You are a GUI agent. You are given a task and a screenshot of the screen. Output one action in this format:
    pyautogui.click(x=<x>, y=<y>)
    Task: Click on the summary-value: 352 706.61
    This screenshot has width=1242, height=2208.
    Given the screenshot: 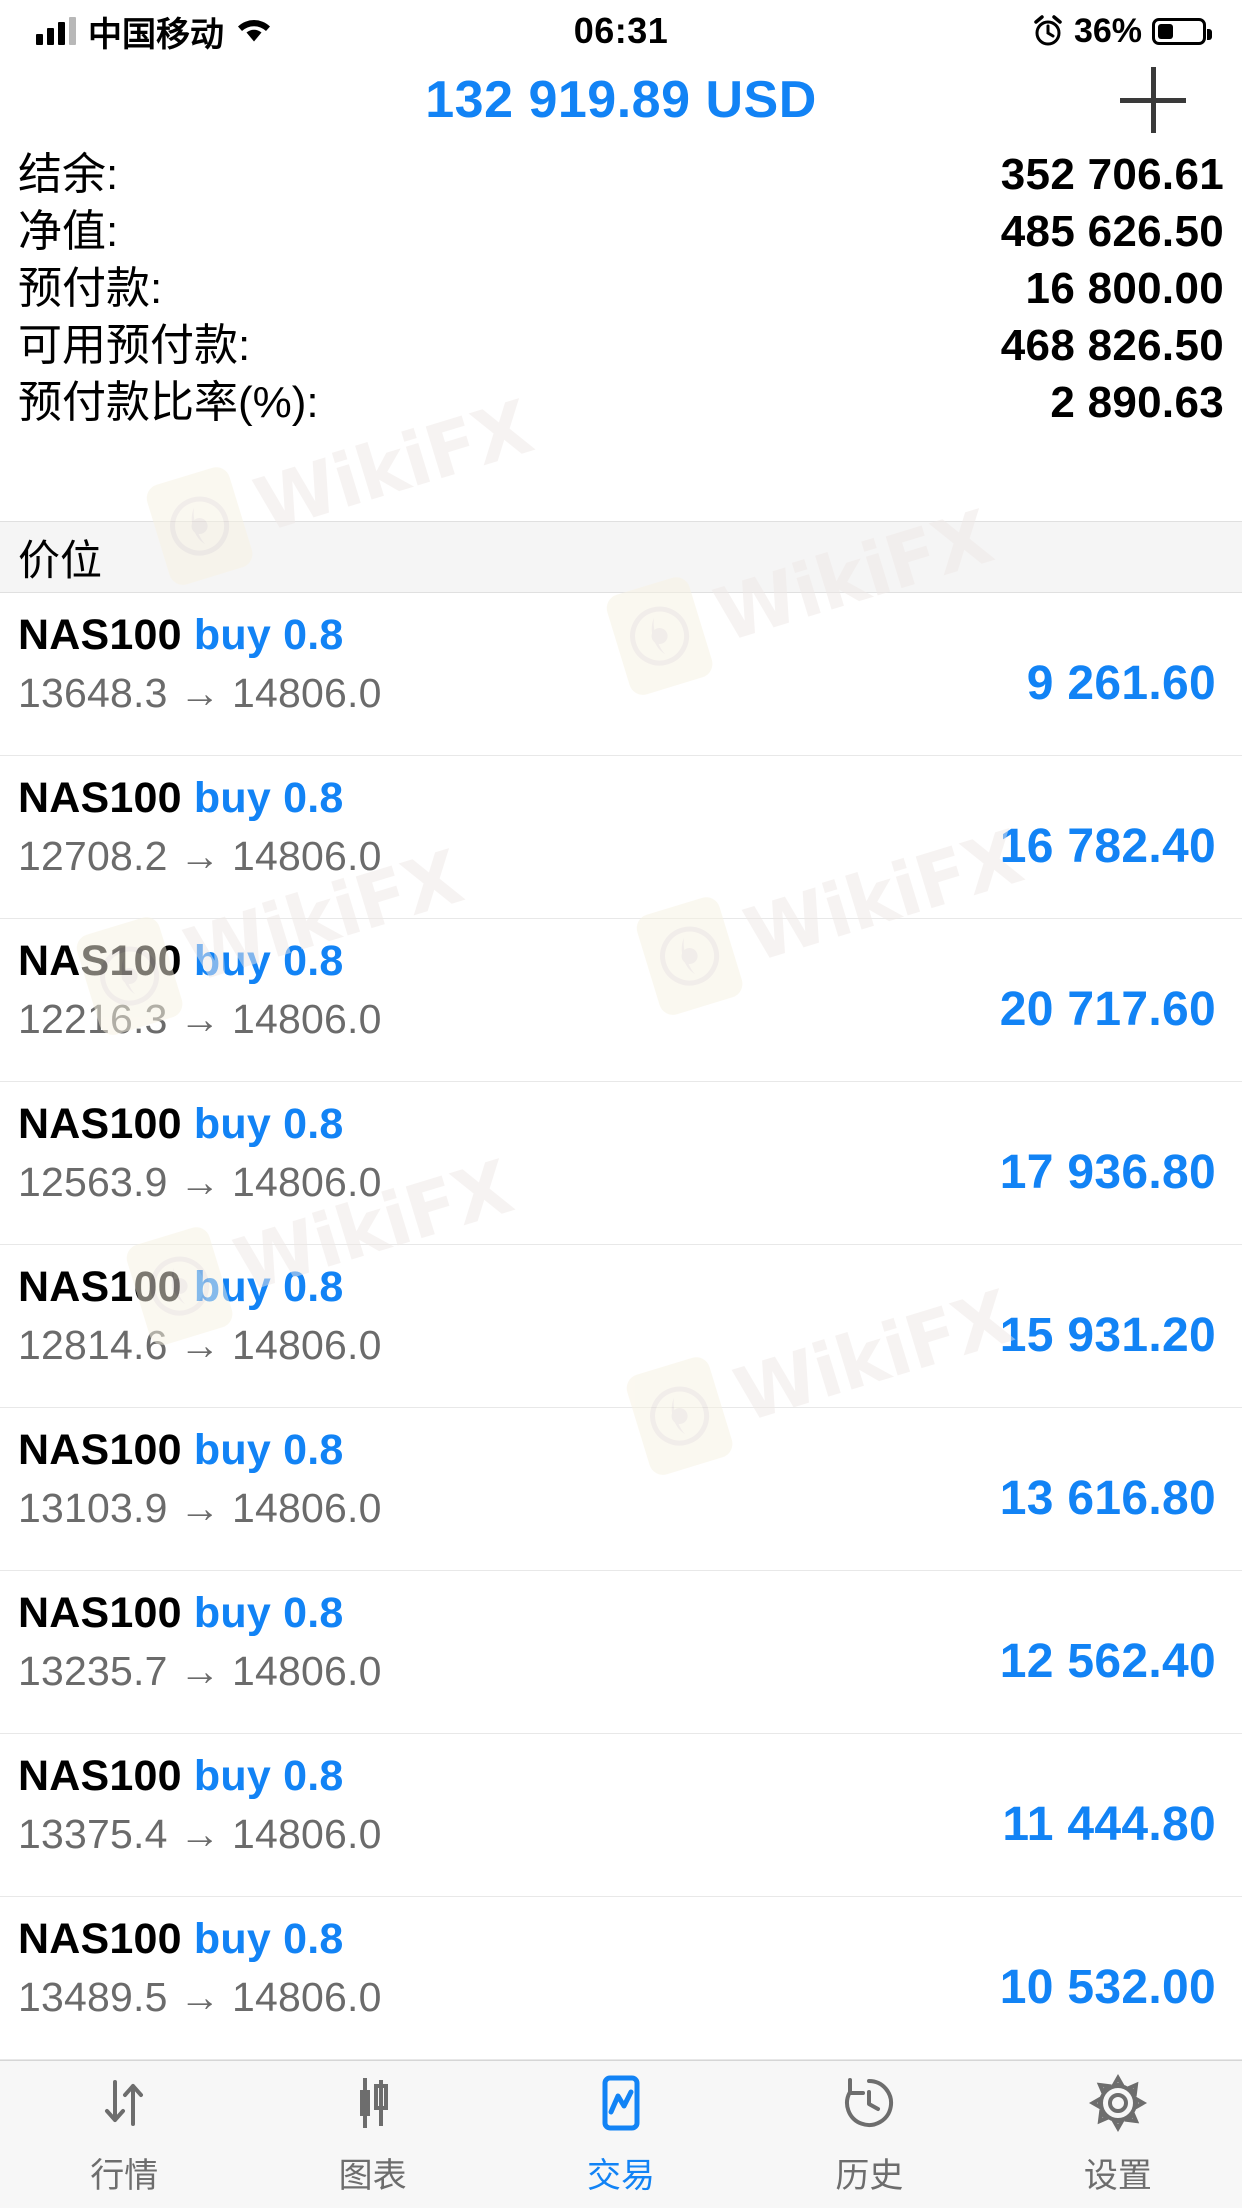 What is the action you would take?
    pyautogui.click(x=1112, y=174)
    